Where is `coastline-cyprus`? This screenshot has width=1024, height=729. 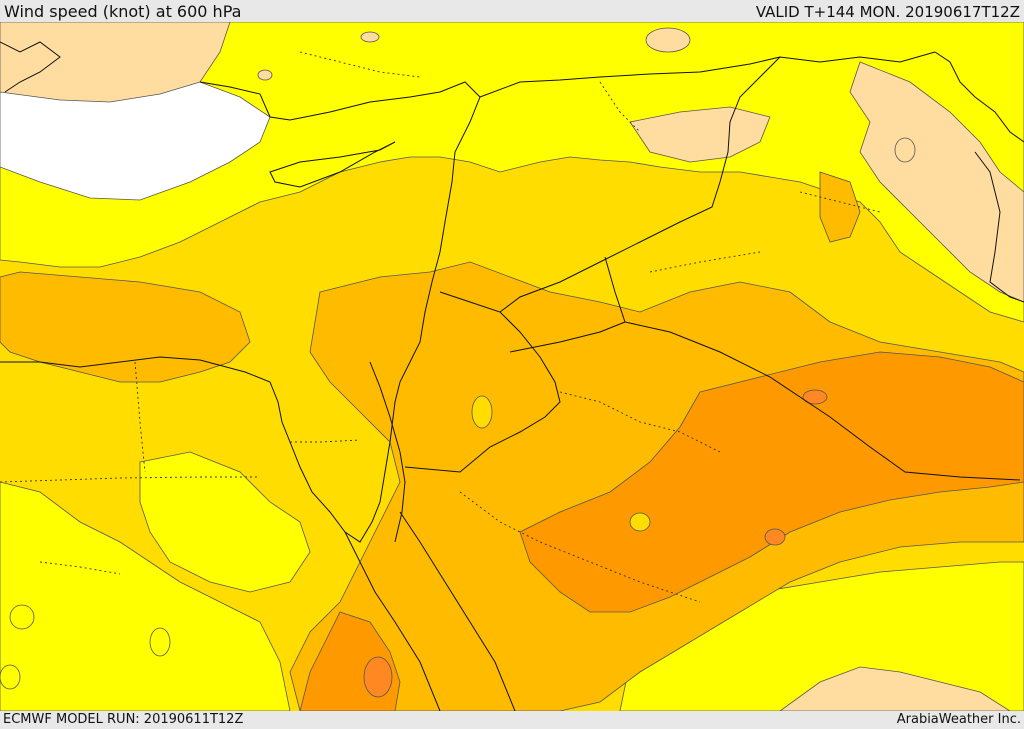
coastline-cyprus is located at coordinates (332, 164).